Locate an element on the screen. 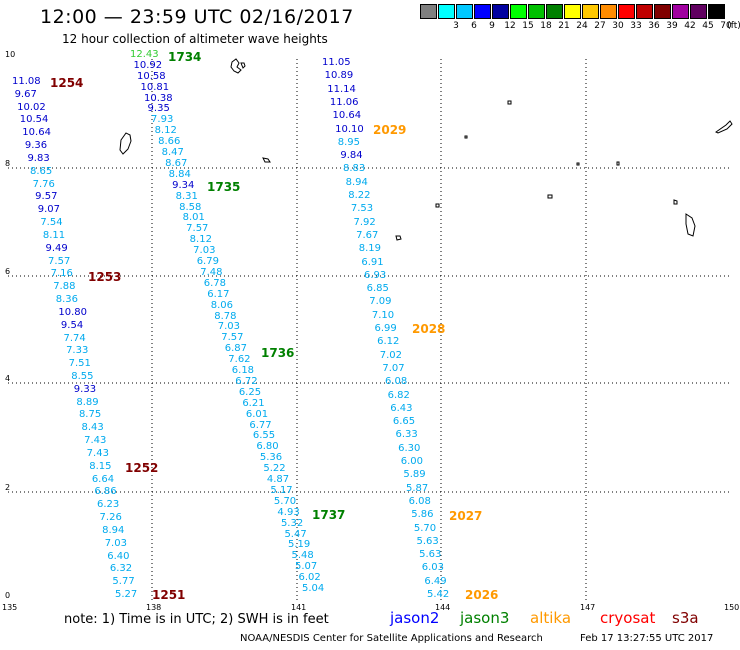  wave-height-value: 6.00 is located at coordinates (412, 461).